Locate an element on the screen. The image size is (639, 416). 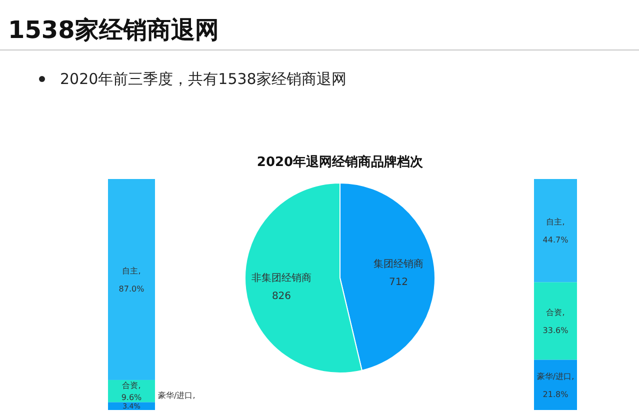
data-label: 826 is located at coordinates (282, 296).